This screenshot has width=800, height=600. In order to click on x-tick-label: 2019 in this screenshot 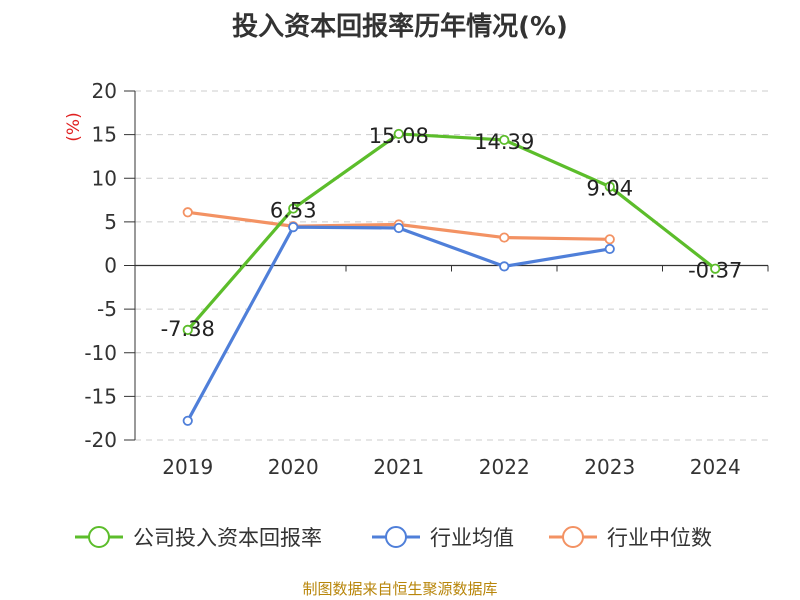, I will do `click(187, 467)`.